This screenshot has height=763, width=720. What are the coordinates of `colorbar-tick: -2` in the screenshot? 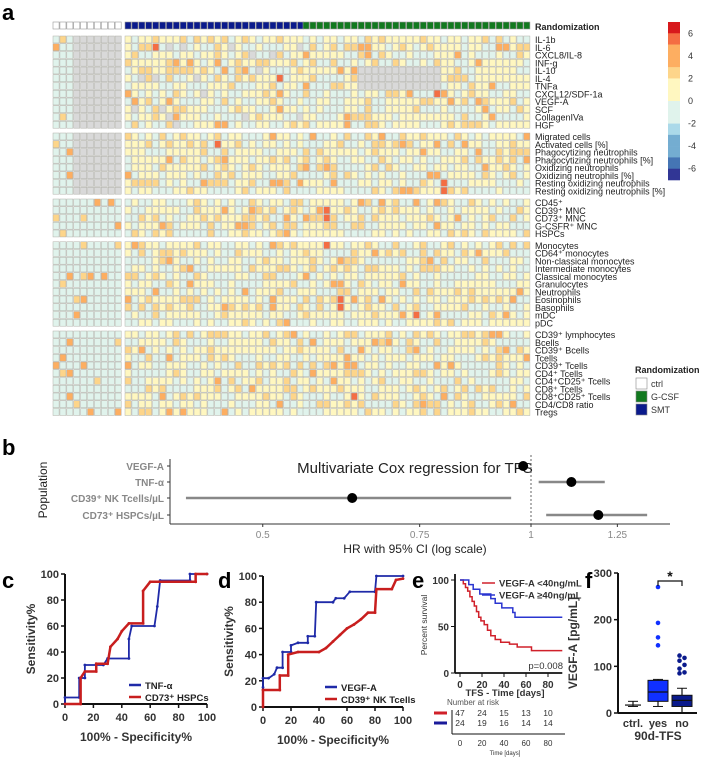 It's located at (692, 124).